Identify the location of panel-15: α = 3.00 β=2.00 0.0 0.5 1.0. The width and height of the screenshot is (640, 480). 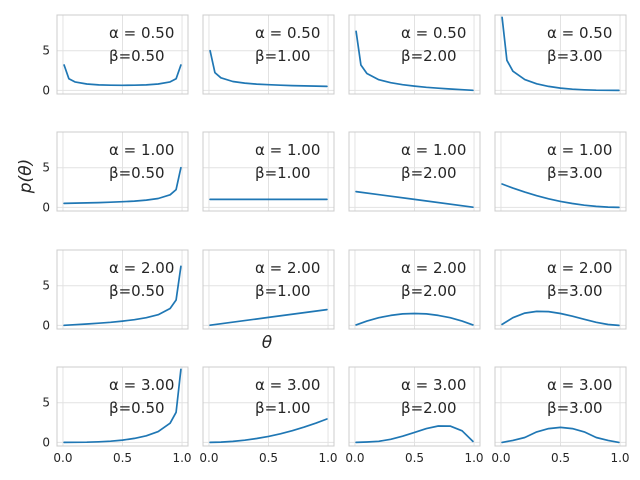
(414, 415).